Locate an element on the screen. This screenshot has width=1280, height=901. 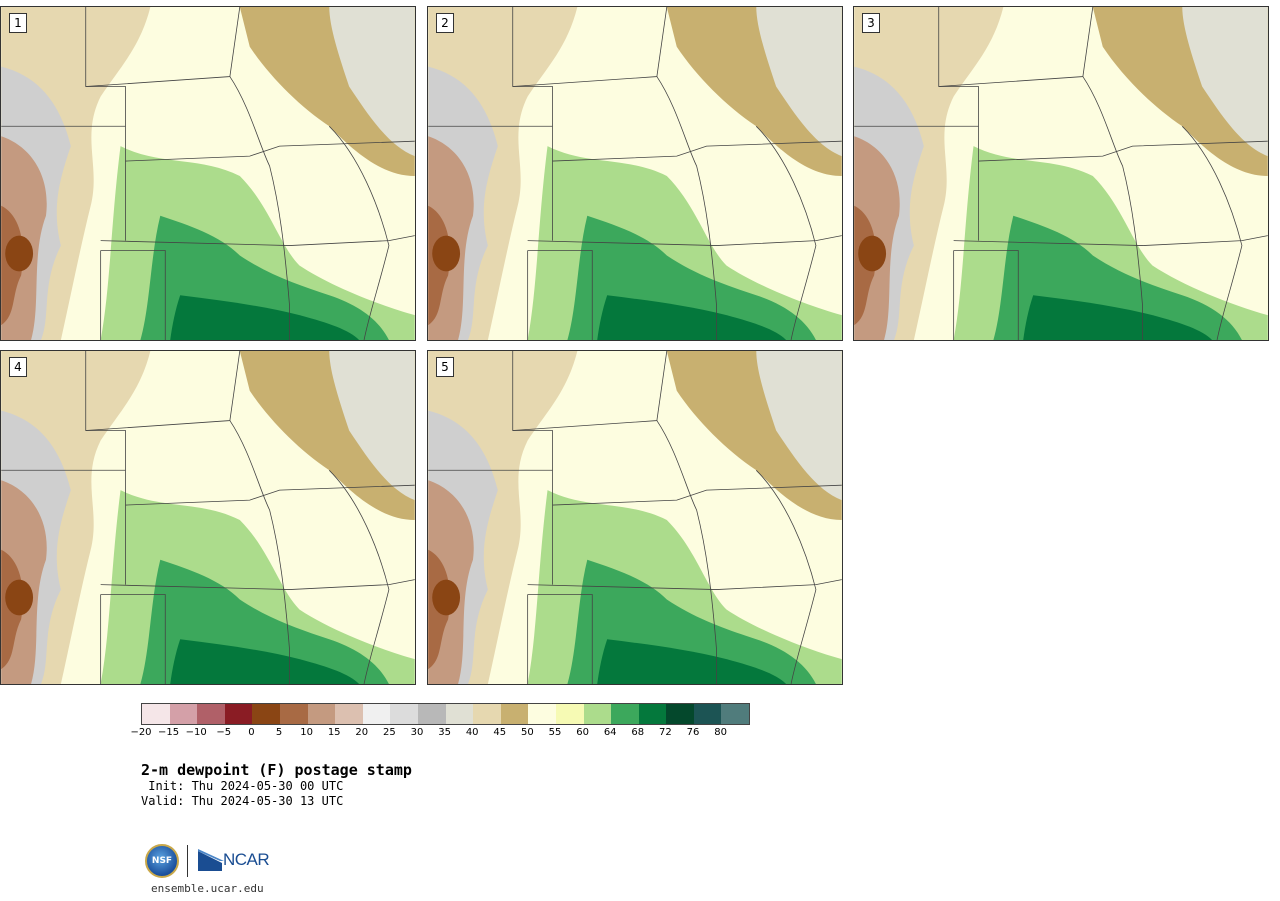
dewpoint-colorbar is located at coordinates (446, 714).